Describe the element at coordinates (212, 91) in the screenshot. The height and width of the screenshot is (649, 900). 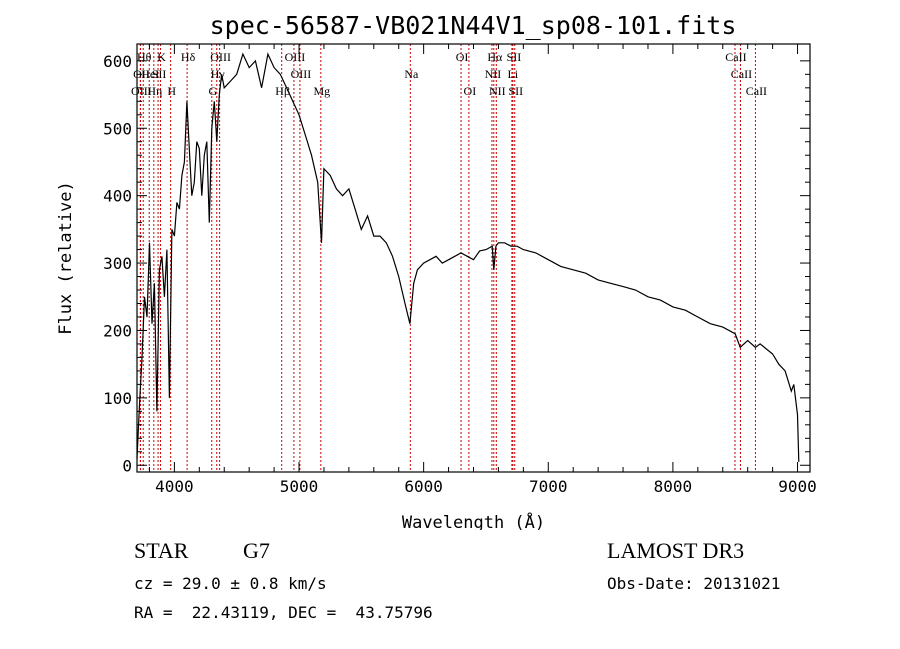
I see `line-label: G` at that location.